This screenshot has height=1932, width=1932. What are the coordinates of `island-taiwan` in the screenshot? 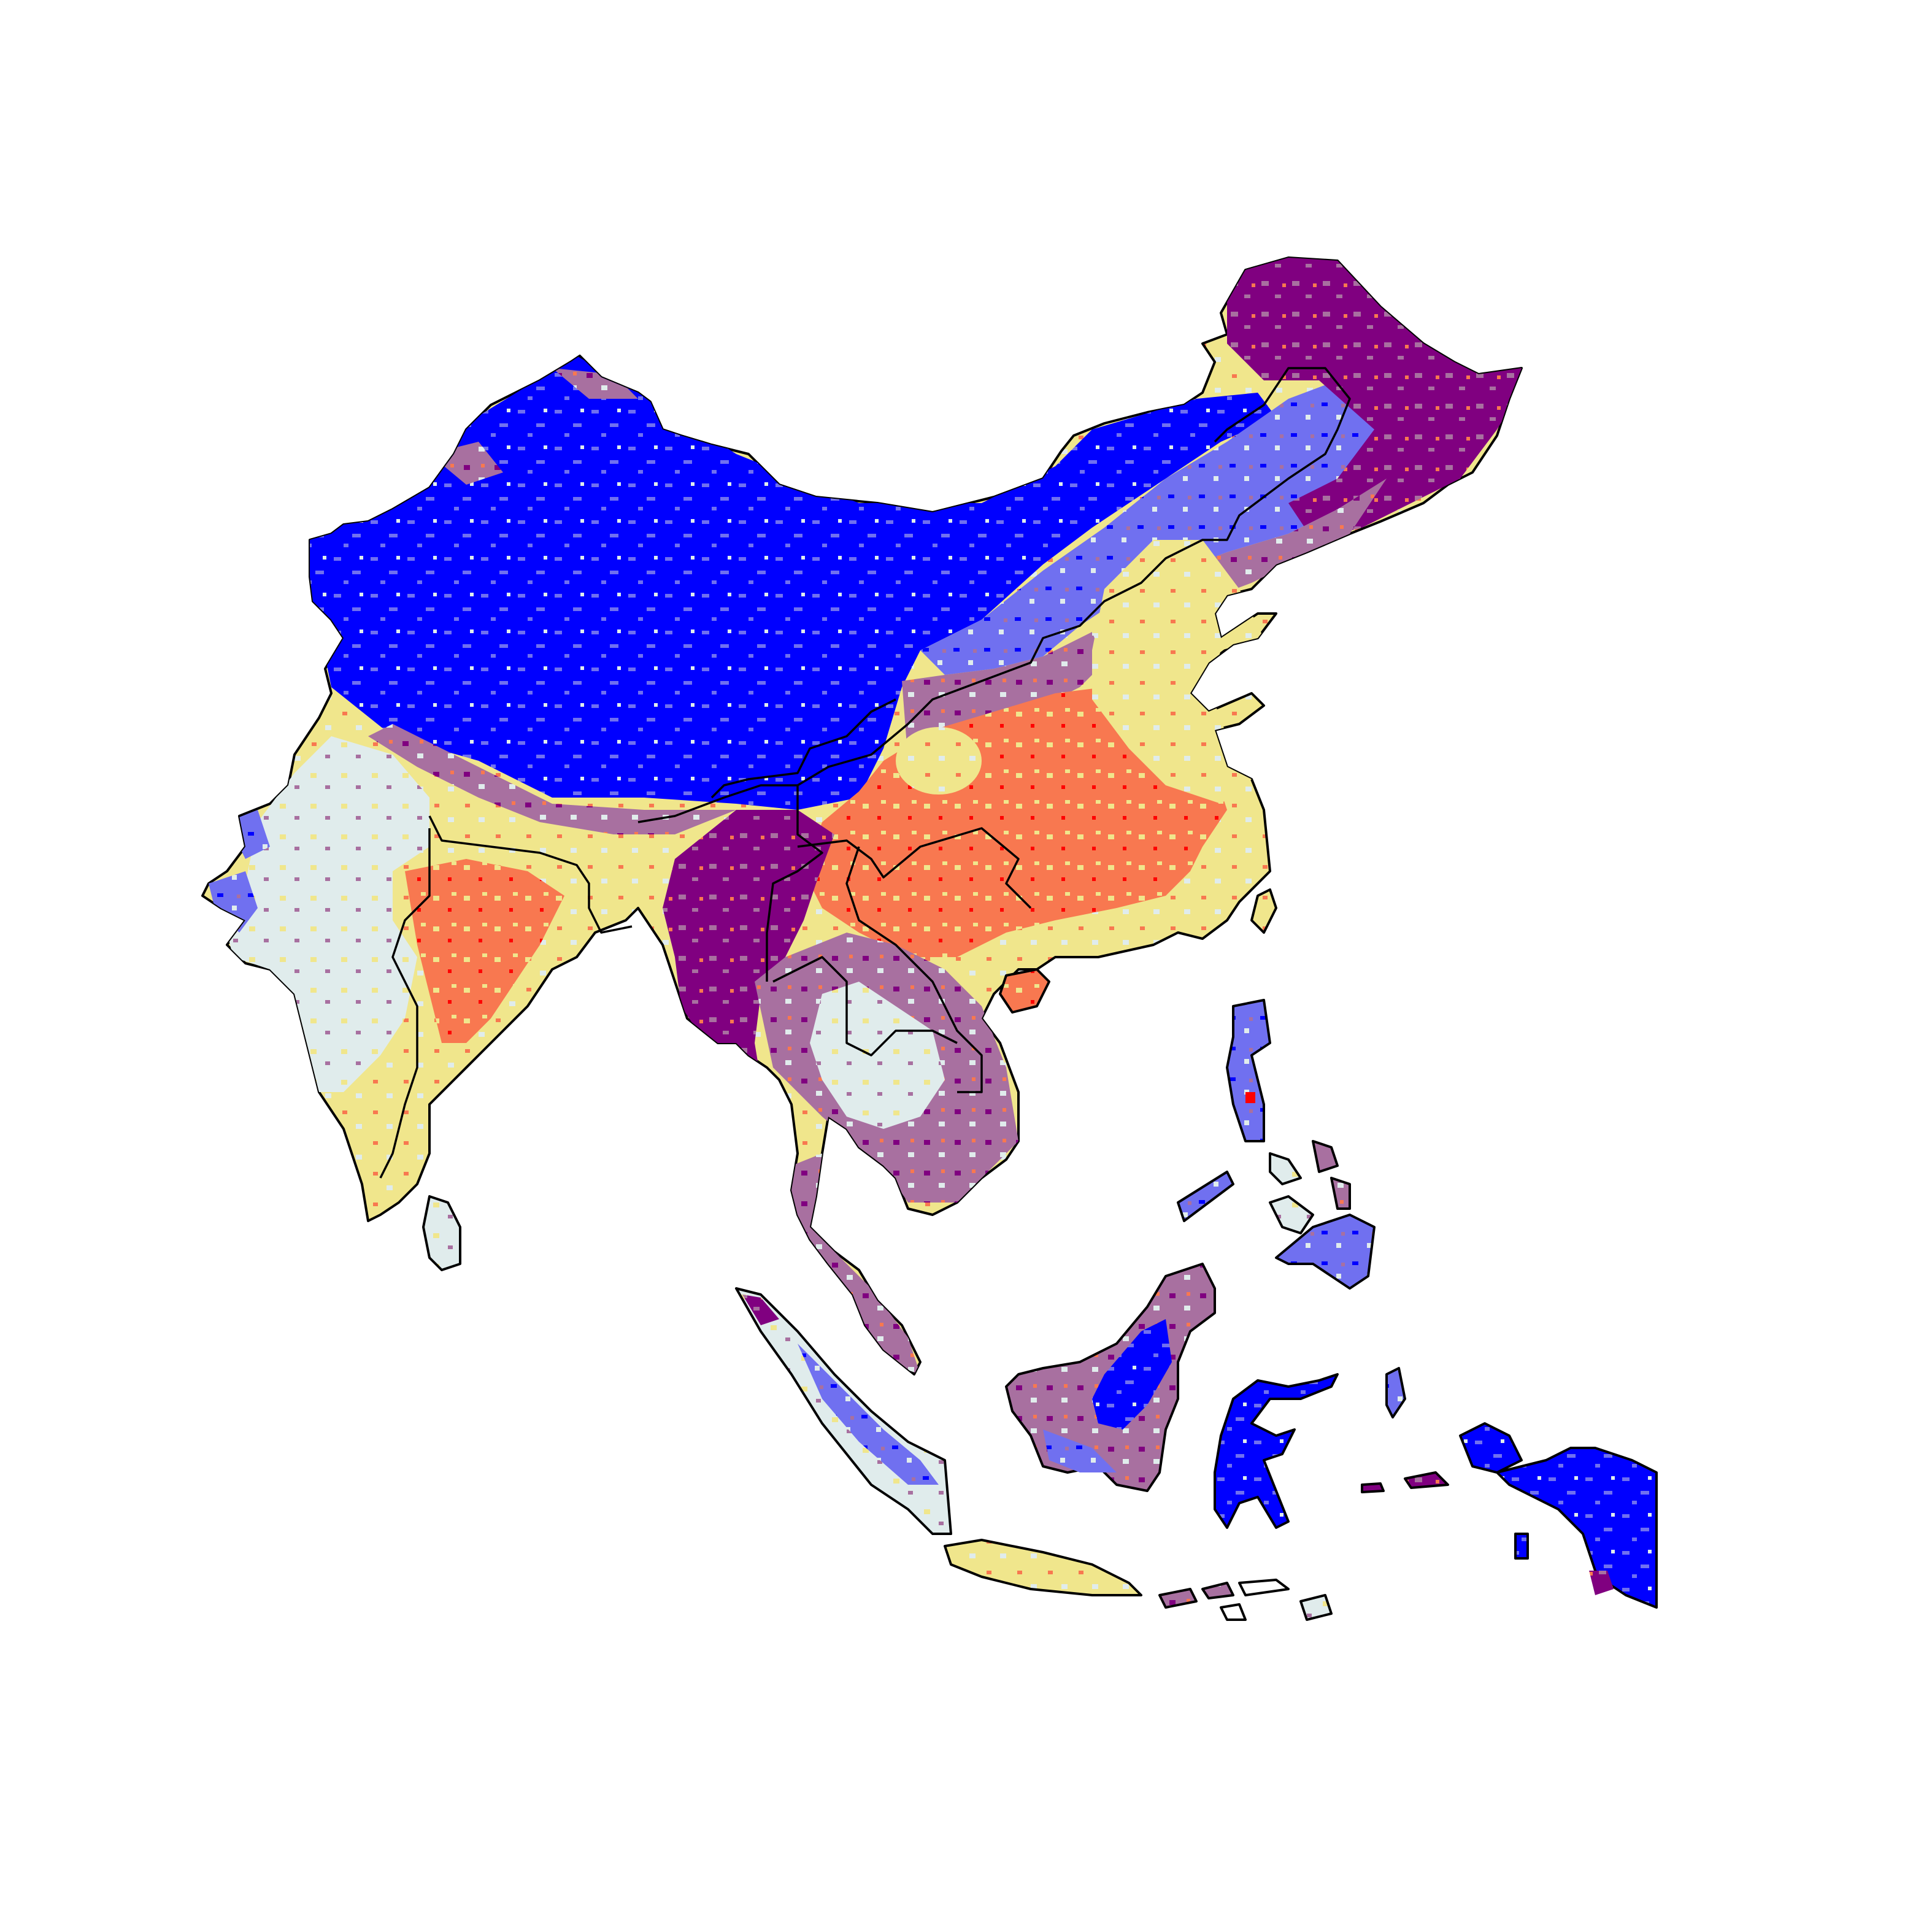 It's located at (1263, 911).